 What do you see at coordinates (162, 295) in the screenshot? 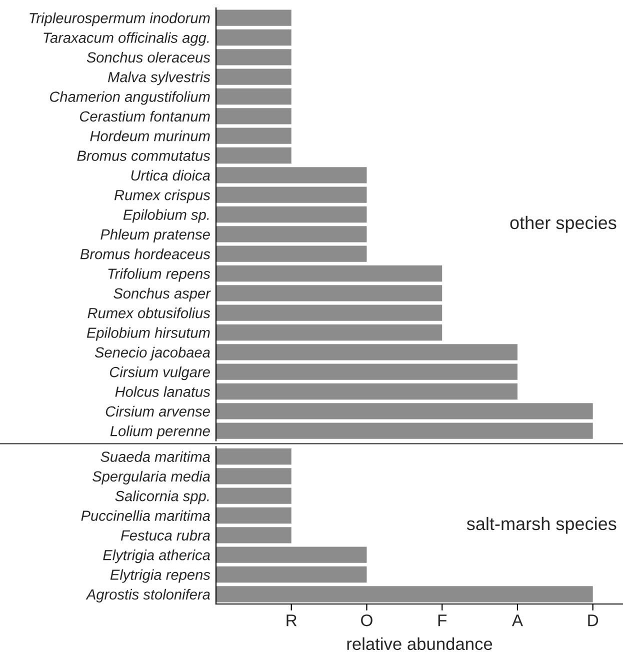
I see `y-tick-label: Sonchus asper` at bounding box center [162, 295].